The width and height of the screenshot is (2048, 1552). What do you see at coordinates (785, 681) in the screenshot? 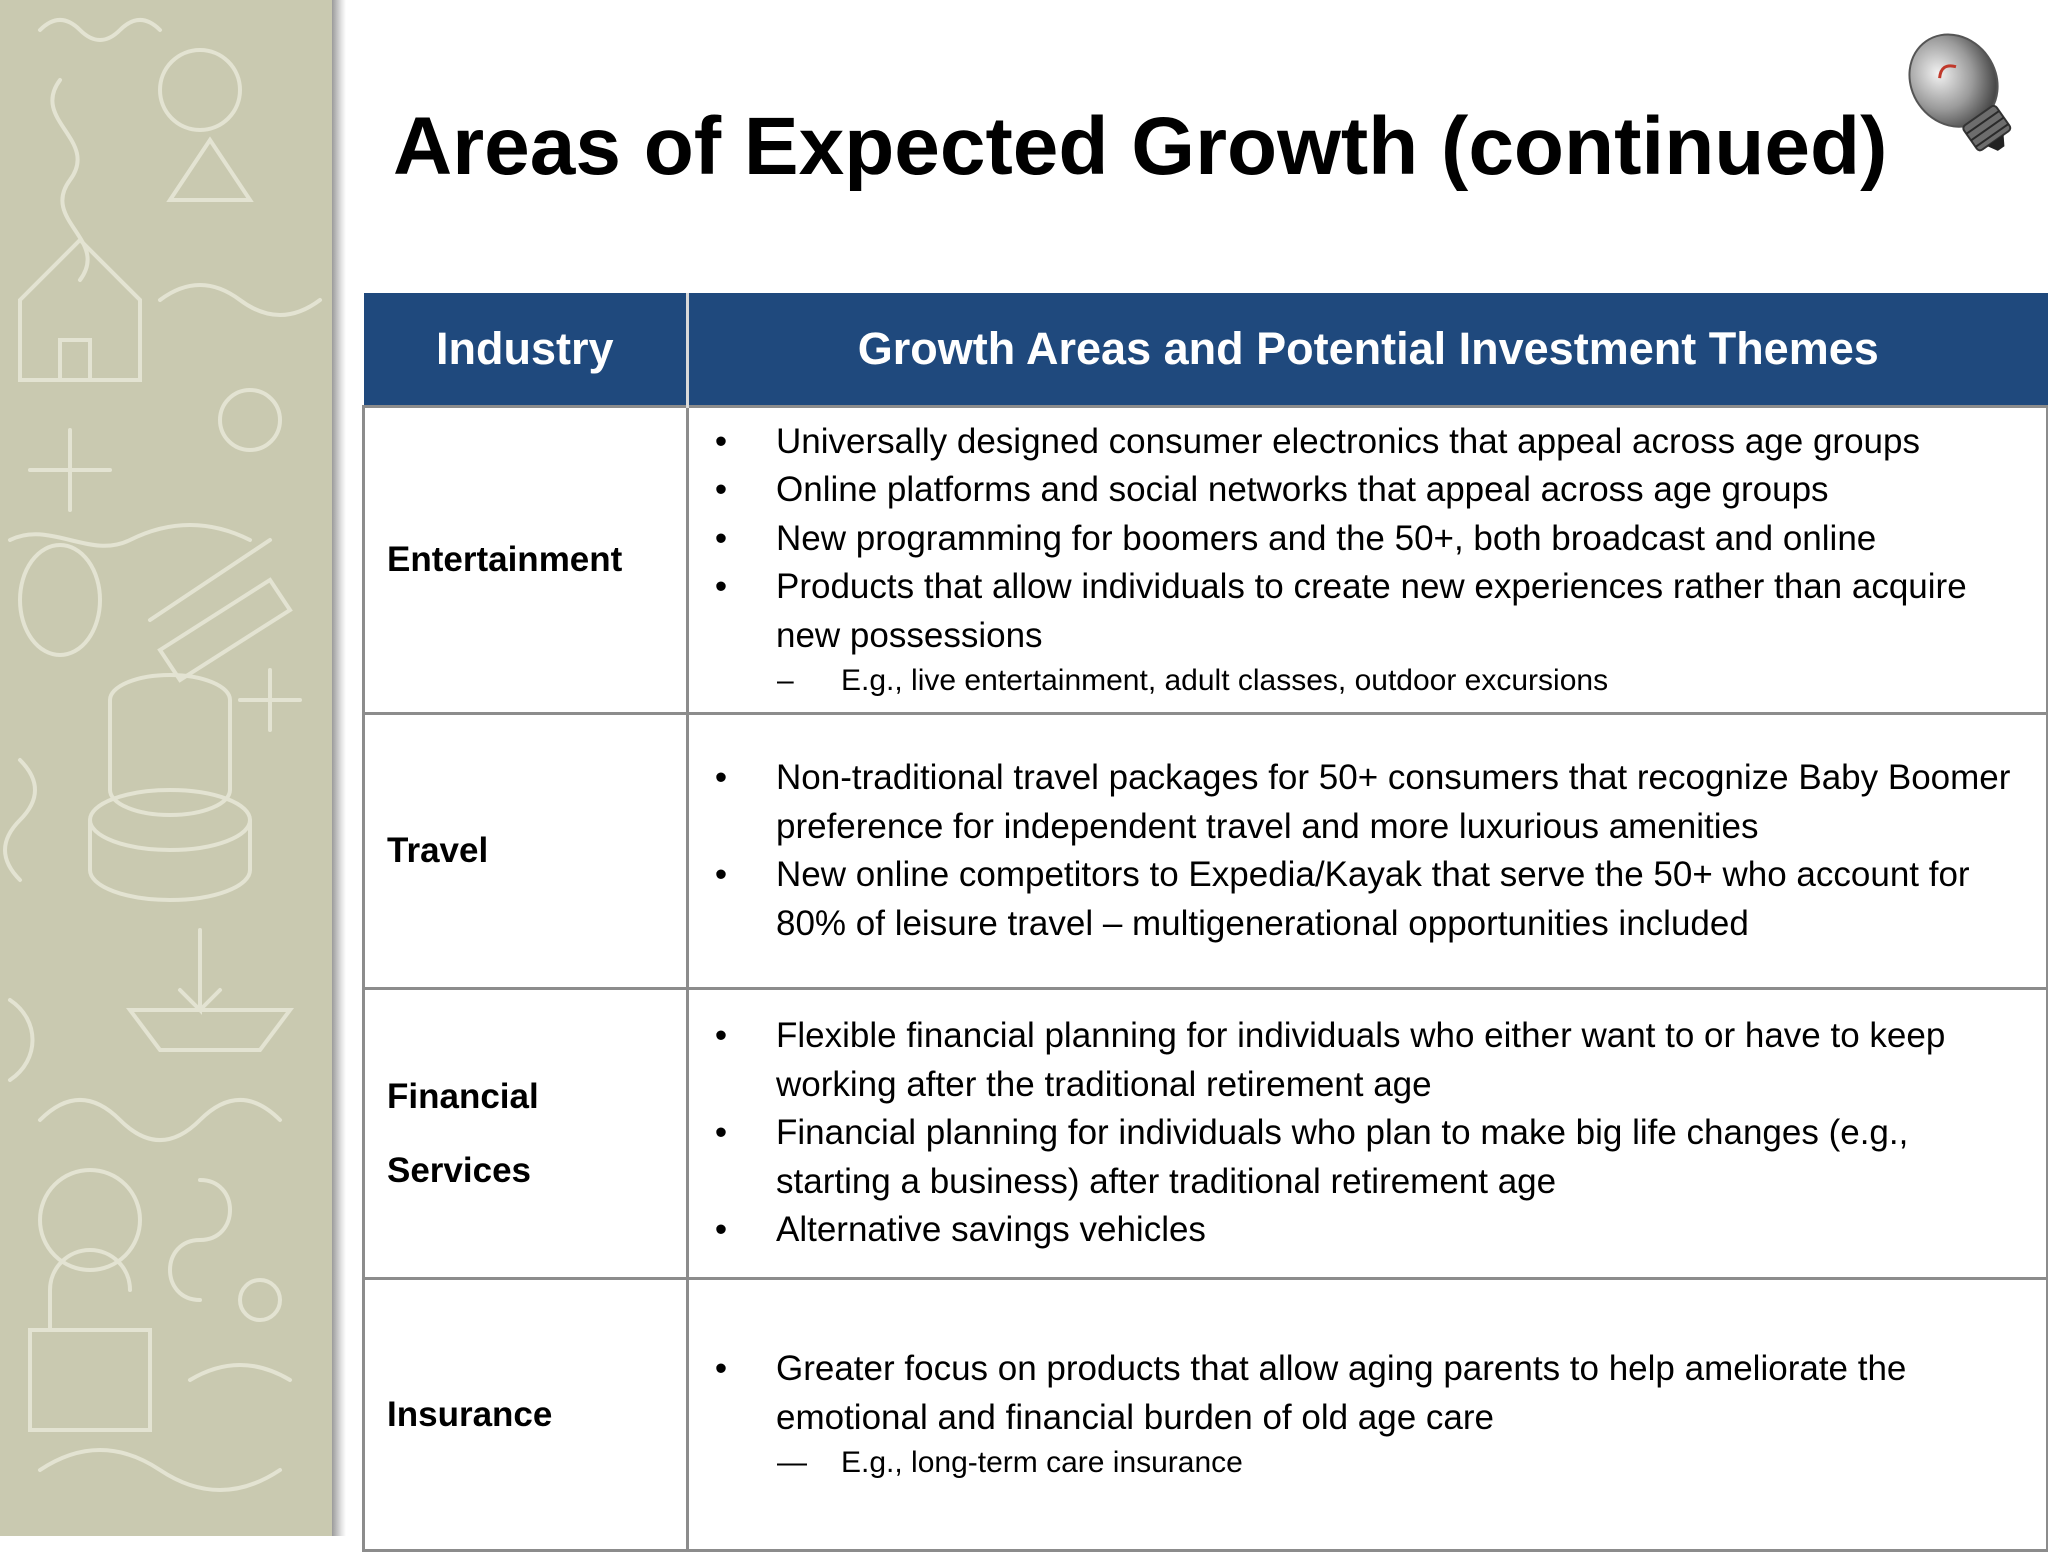
I see `dash-icon: –` at bounding box center [785, 681].